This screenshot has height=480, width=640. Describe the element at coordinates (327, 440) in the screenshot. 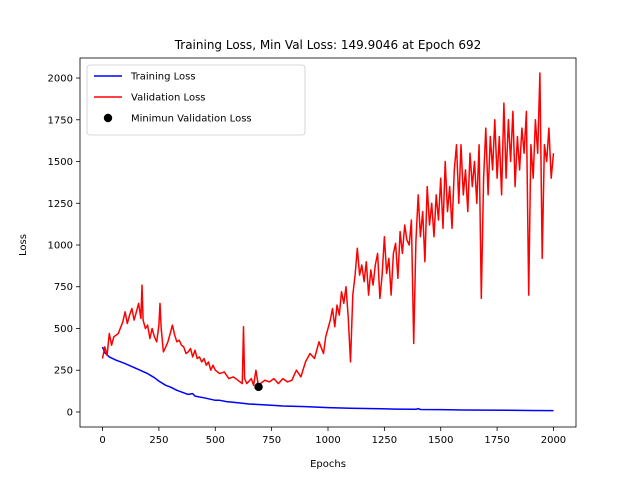

I see `x-tick-label: 1000` at that location.